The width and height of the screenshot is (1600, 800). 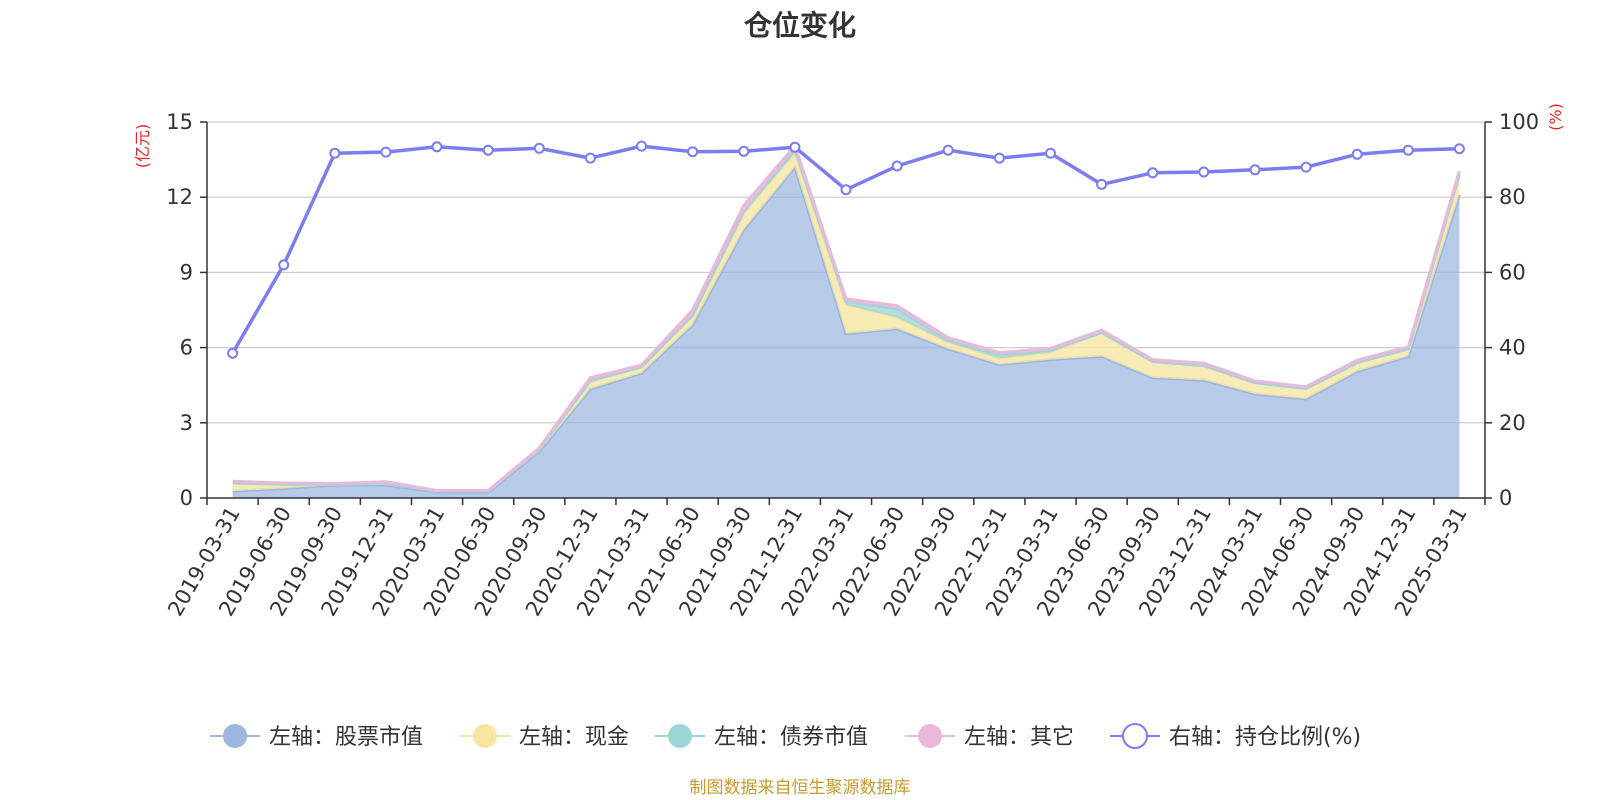 I want to click on legend-item: 左轴：股票市值, so click(x=316, y=737).